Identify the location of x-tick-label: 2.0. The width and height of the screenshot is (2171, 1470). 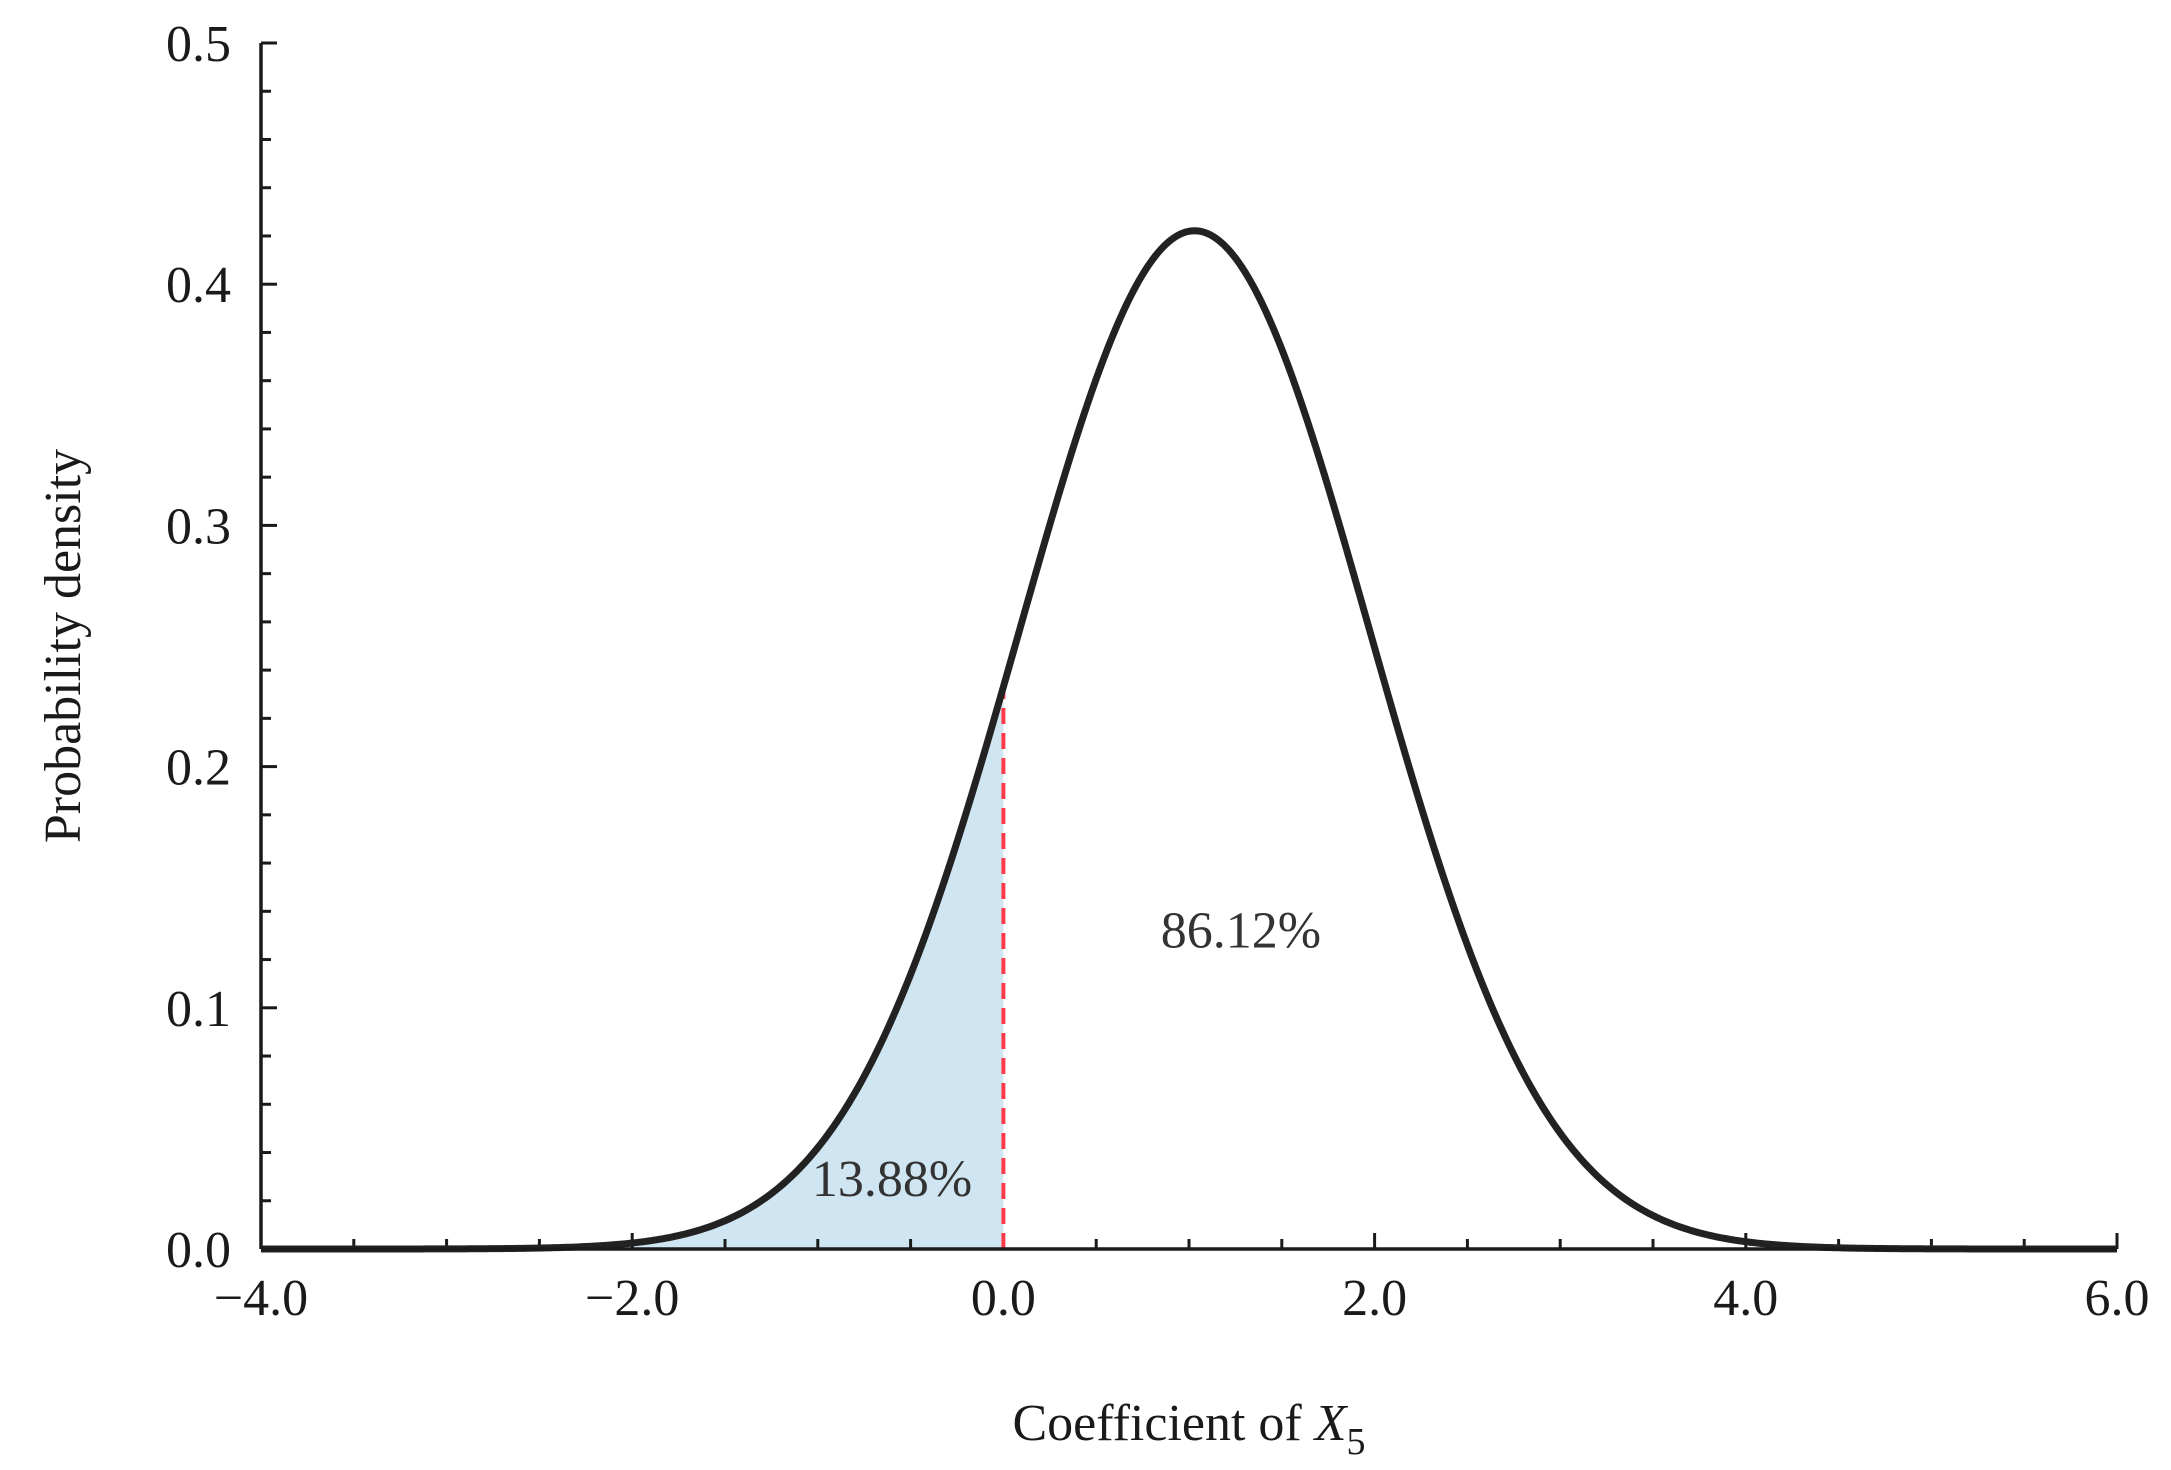
(1374, 1298).